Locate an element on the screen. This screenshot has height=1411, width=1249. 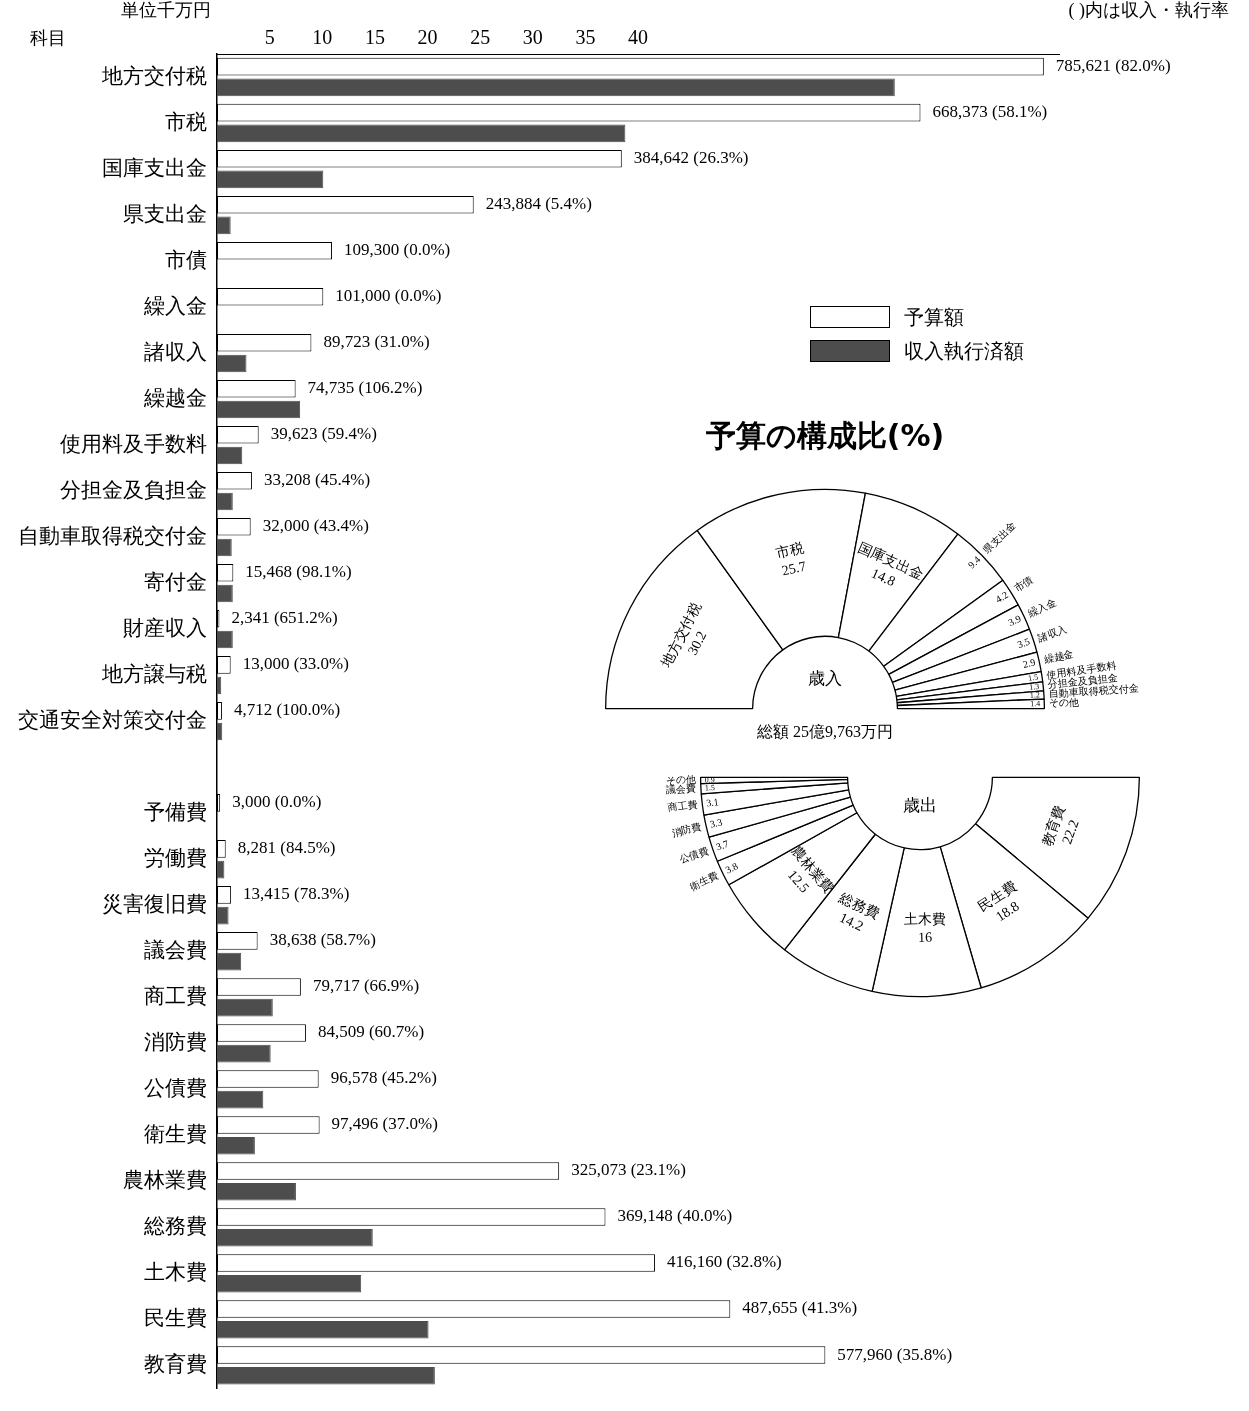
annotation: 487,655 (41.3%) is located at coordinates (800, 1308).